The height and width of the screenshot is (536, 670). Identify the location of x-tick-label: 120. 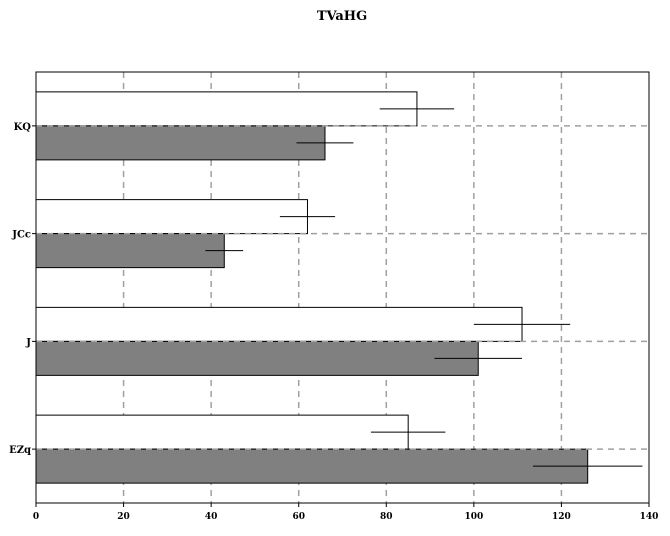
(561, 517).